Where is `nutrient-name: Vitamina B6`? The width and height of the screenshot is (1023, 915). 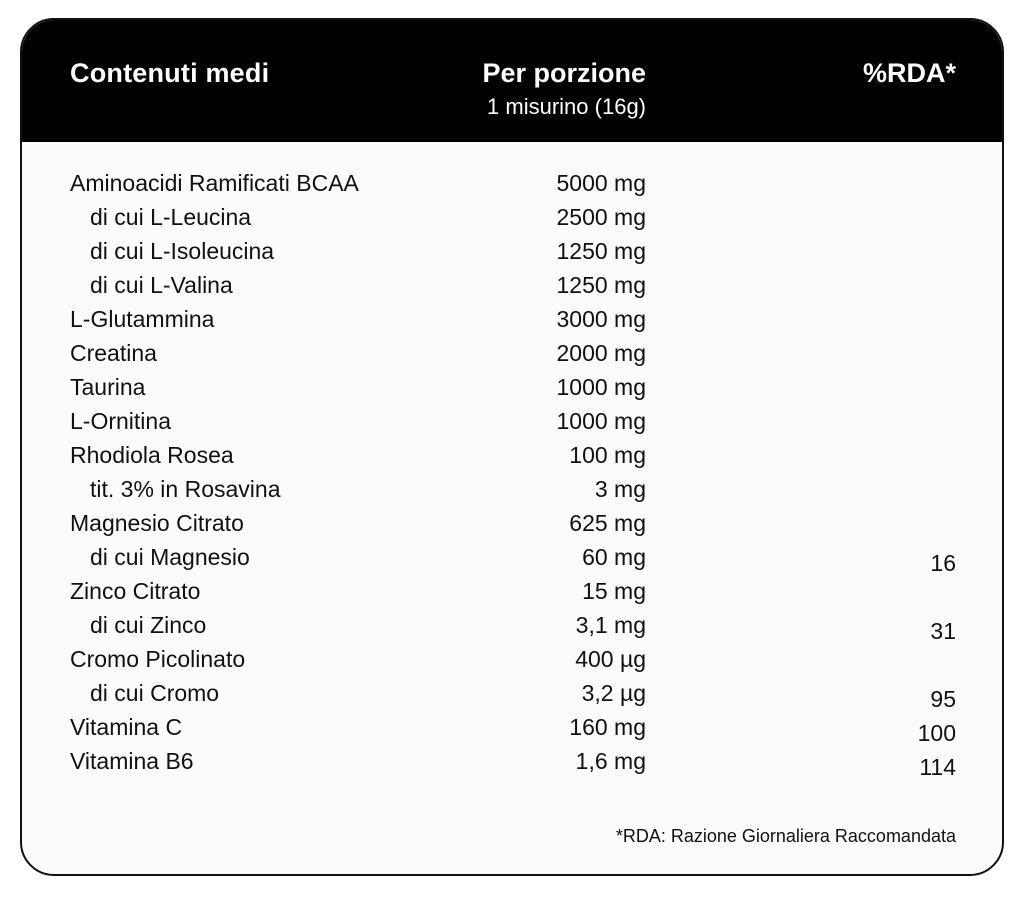
nutrient-name: Vitamina B6 is located at coordinates (132, 761).